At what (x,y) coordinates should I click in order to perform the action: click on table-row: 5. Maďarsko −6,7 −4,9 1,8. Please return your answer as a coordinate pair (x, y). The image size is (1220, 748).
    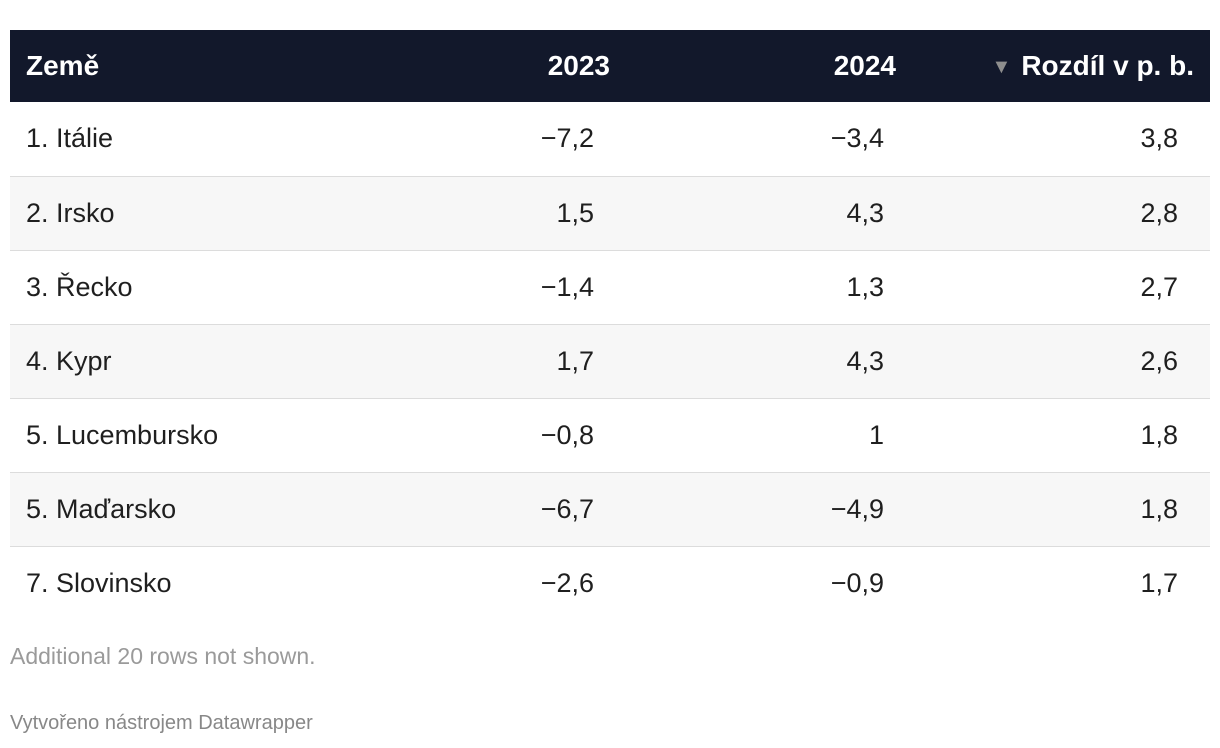
    Looking at the image, I should click on (610, 509).